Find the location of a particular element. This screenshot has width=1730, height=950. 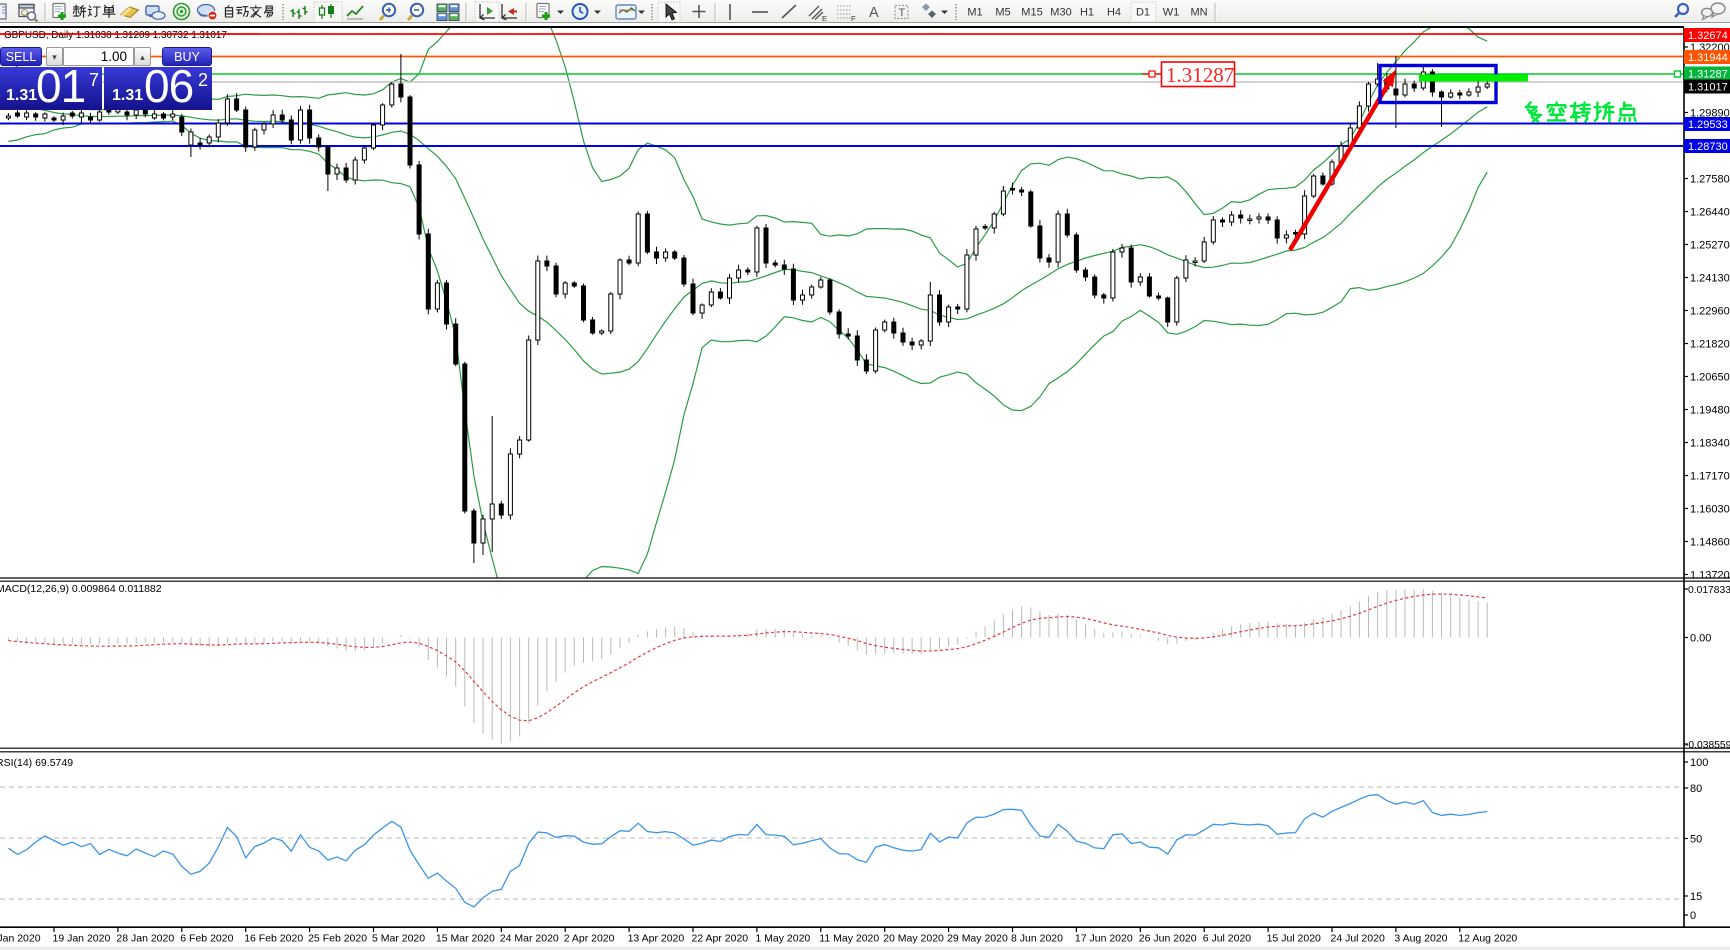

svg-text: H1 is located at coordinates (1087, 13).